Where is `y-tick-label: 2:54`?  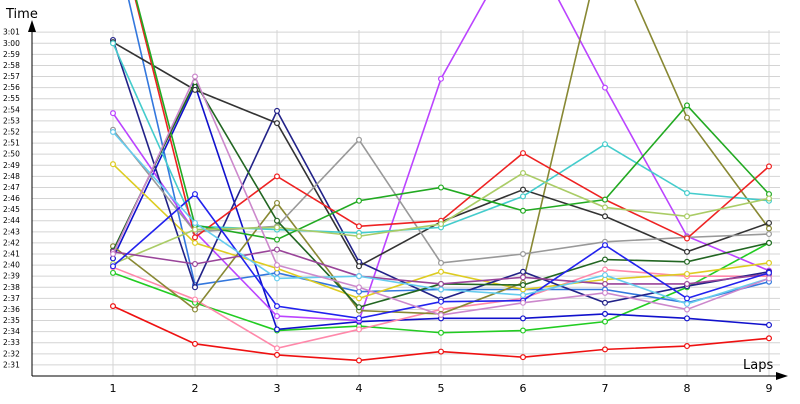
y-tick-label: 2:54 is located at coordinates (11, 109).